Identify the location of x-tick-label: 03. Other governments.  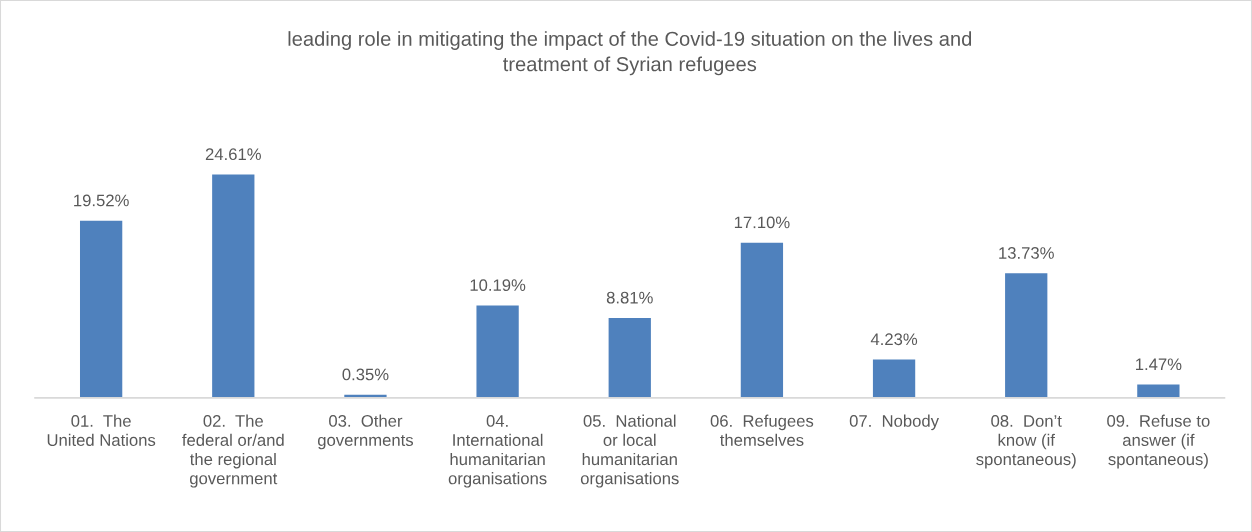
(365, 432).